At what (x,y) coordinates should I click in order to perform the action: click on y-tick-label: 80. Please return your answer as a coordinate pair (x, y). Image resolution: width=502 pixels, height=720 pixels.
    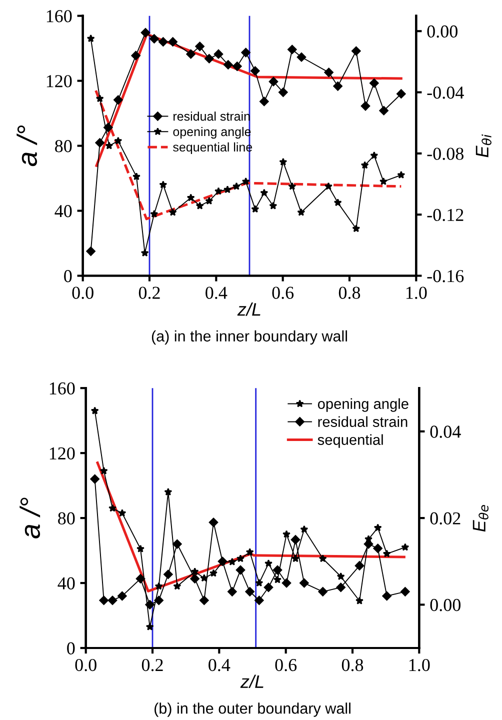
    Looking at the image, I should click on (63, 146).